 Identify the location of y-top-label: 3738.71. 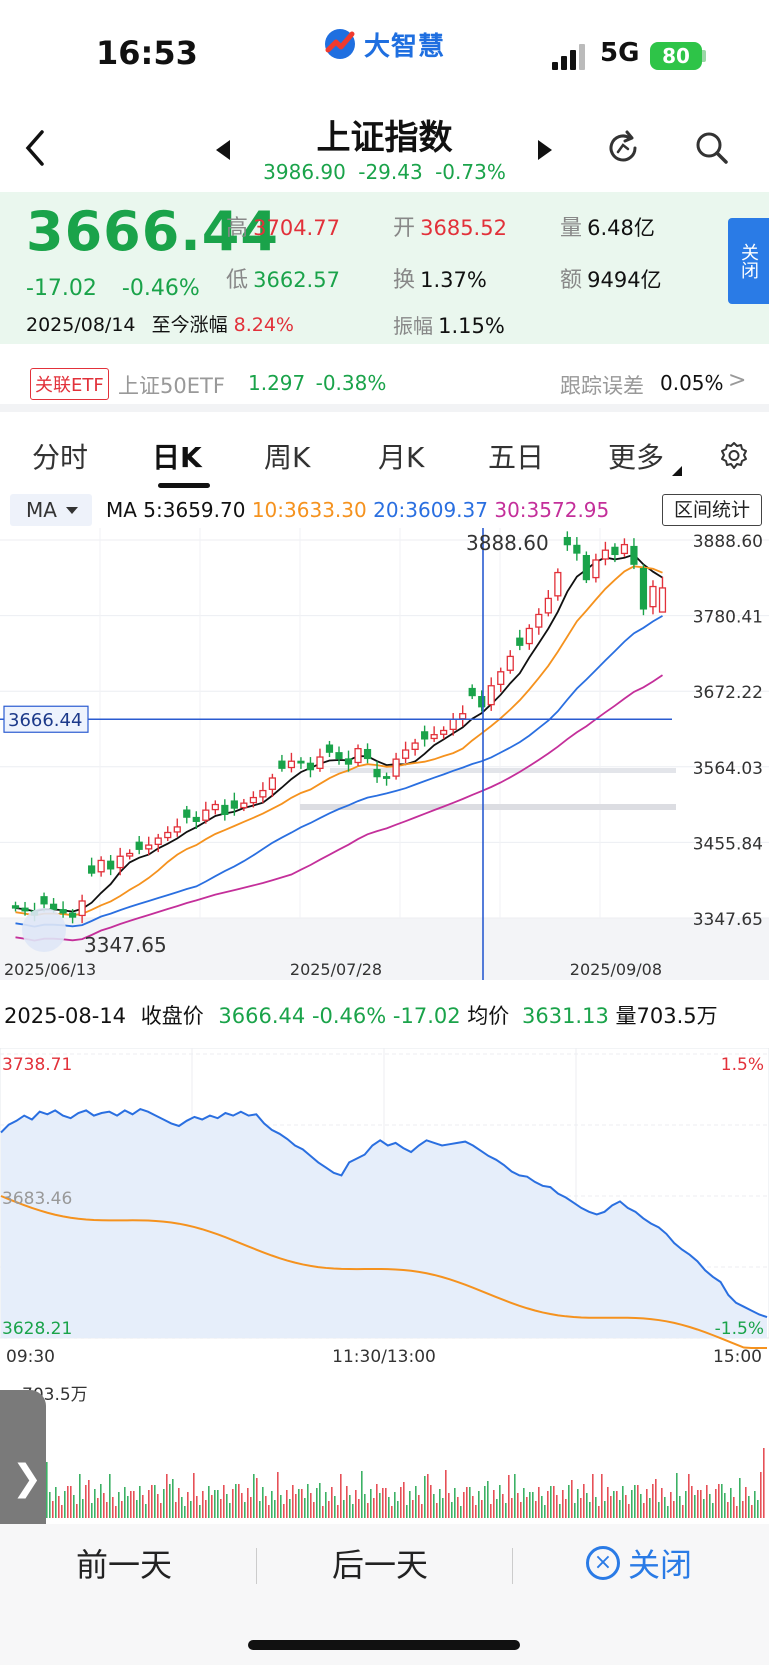
(37, 1065).